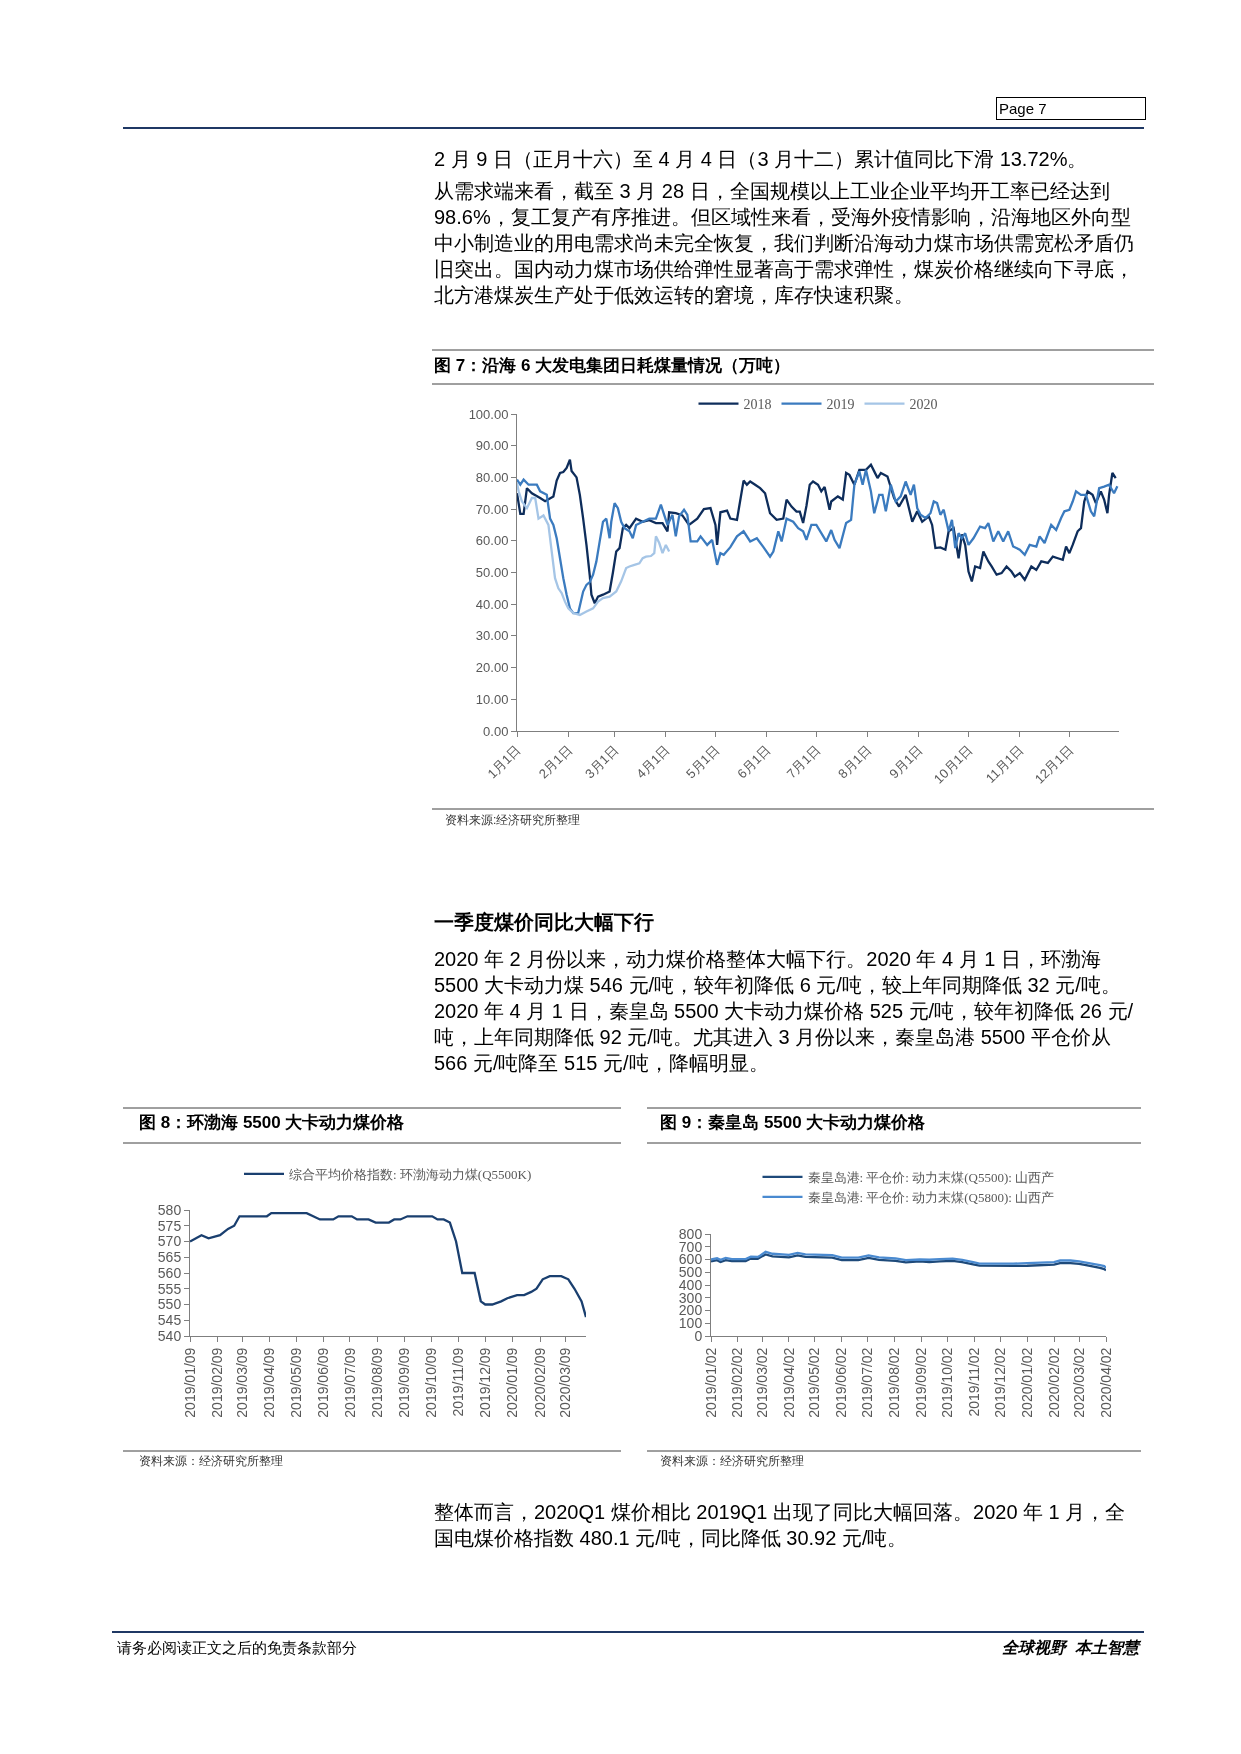 This screenshot has width=1241, height=1754. I want to click on y-tick-label: 555, so click(169, 1288).